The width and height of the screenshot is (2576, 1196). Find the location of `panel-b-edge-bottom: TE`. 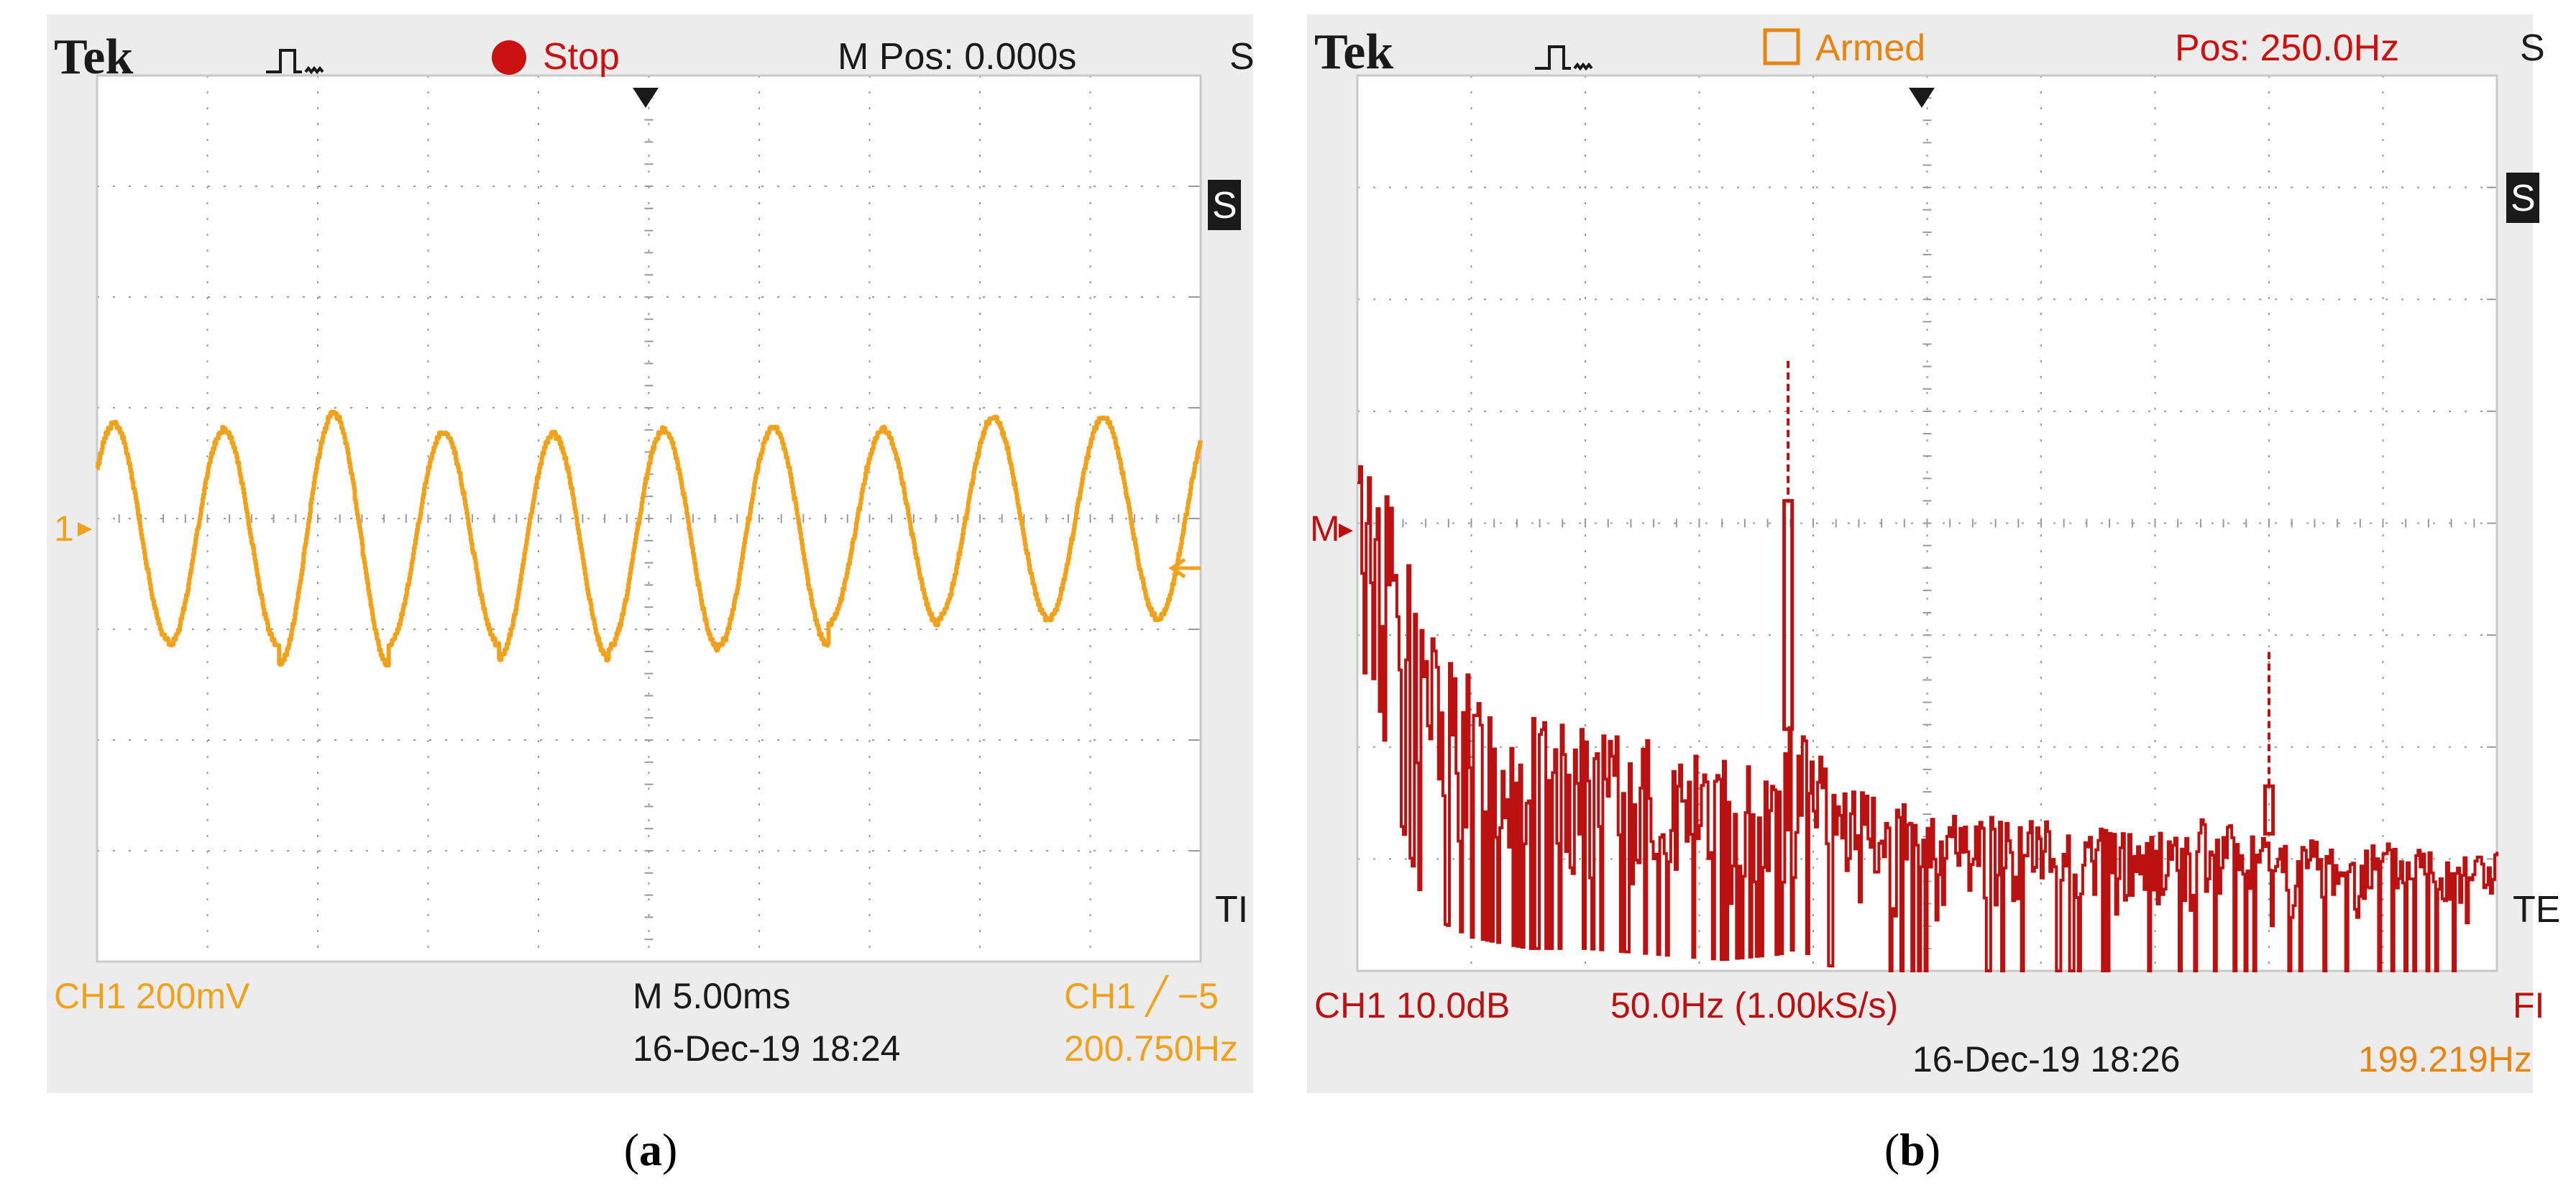

panel-b-edge-bottom: TE is located at coordinates (2536, 910).